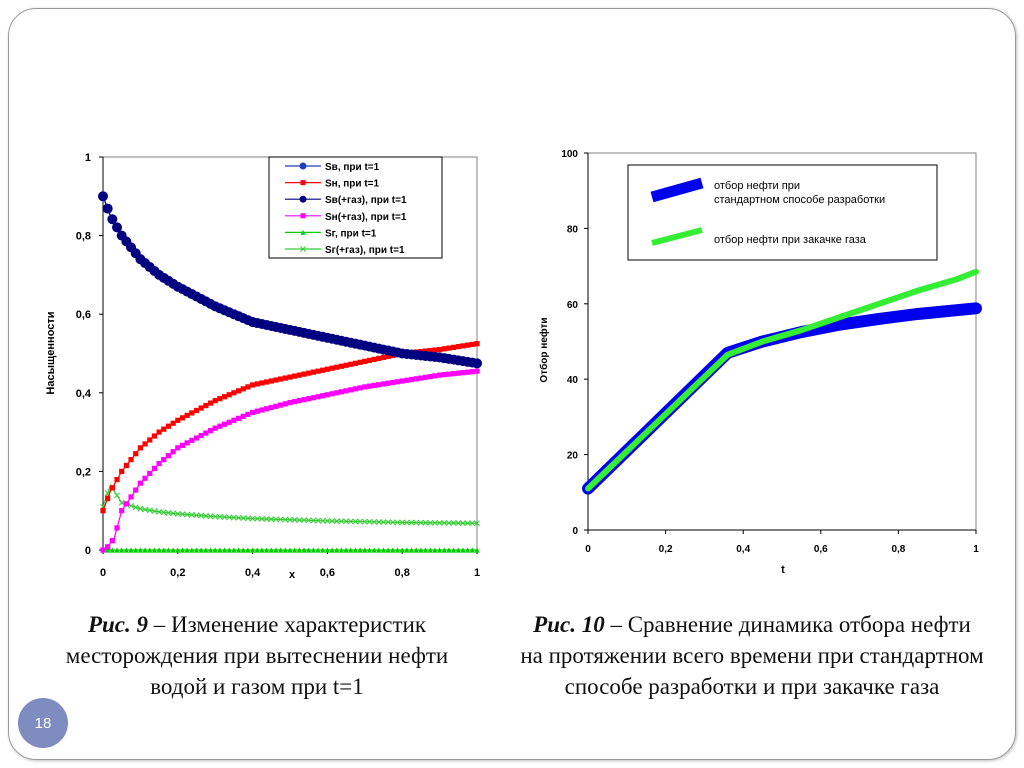  What do you see at coordinates (575, 531) in the screenshot?
I see `chart-2-y-tick-label: 0` at bounding box center [575, 531].